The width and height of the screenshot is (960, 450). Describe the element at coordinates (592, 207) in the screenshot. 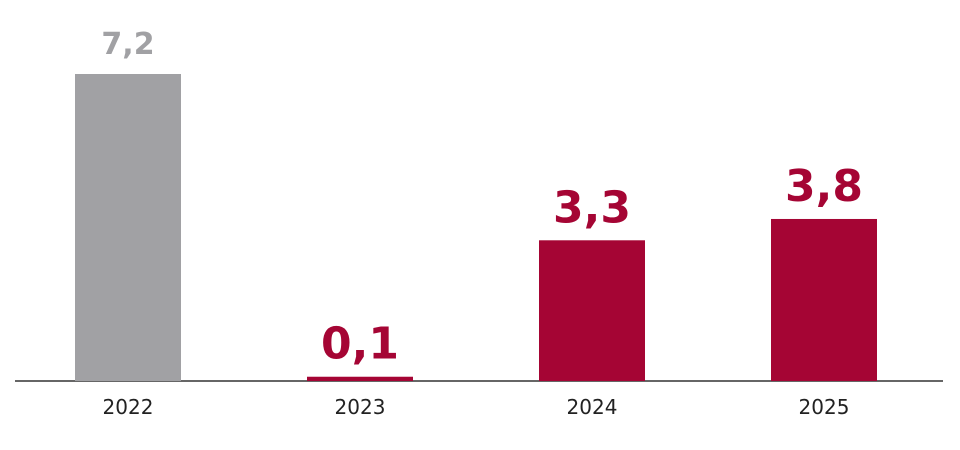

I see `value-label: 3,3` at that location.